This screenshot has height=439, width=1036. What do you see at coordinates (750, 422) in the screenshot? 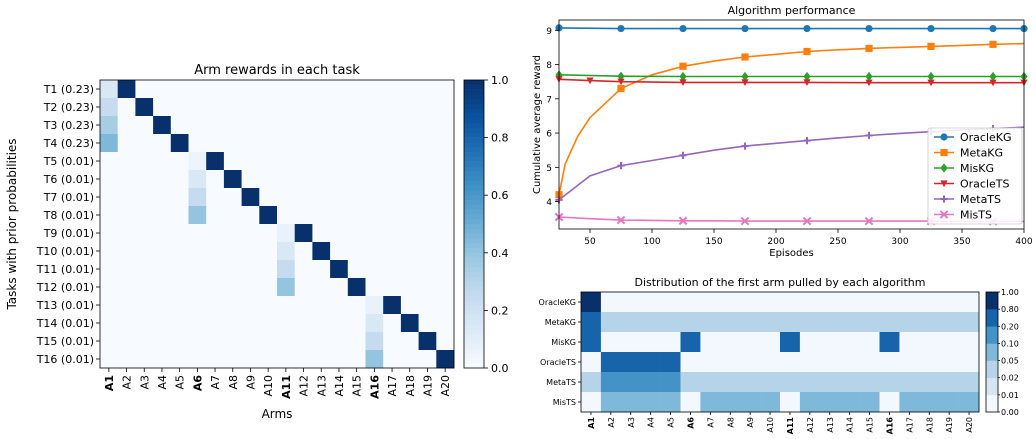
I see `x-tick-label: A9` at bounding box center [750, 422].